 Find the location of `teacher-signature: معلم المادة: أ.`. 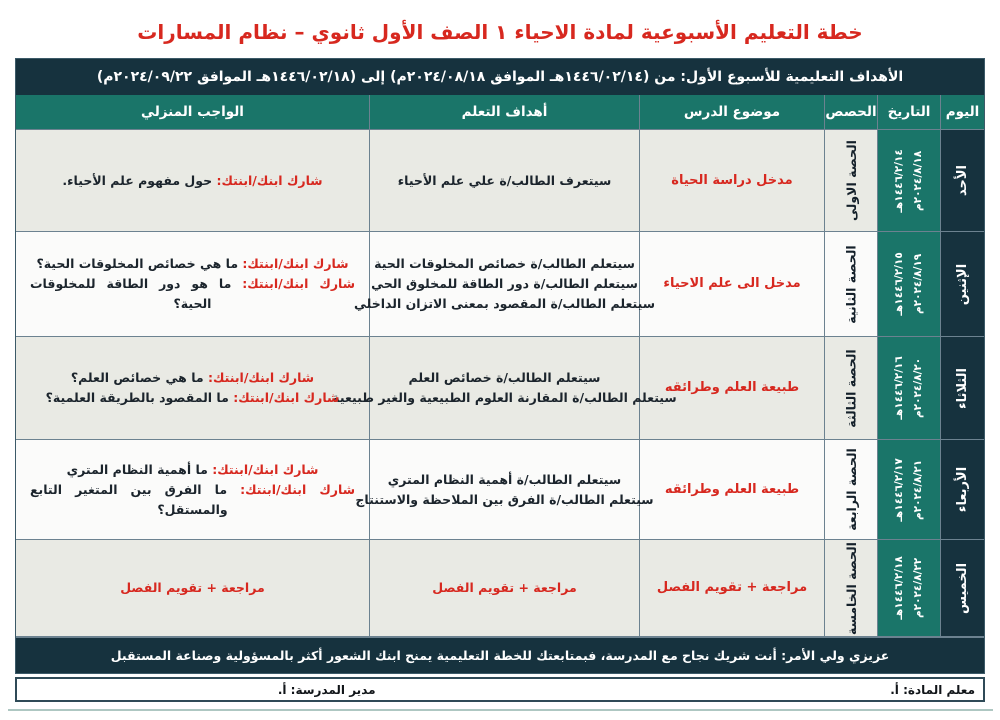

teacher-signature: معلم المادة: أ. is located at coordinates (932, 689).